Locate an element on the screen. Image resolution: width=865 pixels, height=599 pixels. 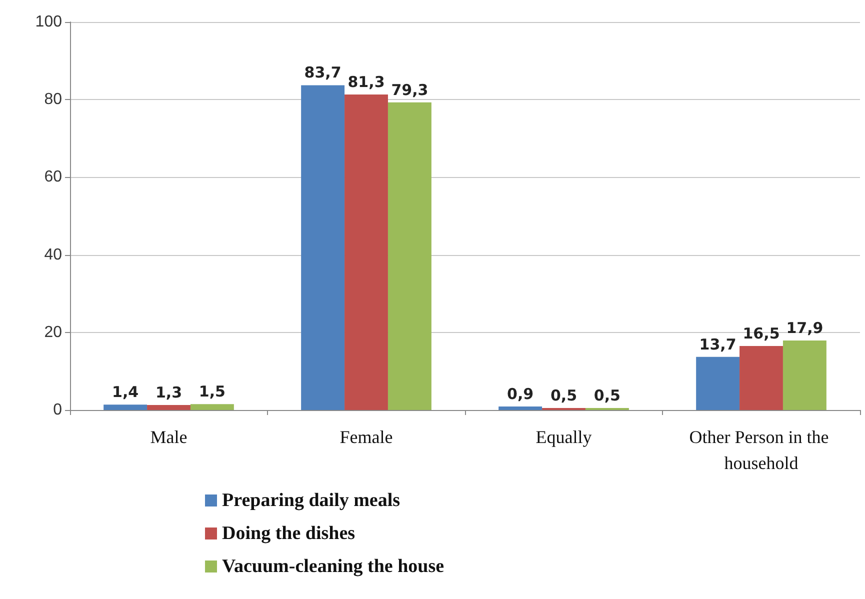
y-tick-label: 20 is located at coordinates (53, 332).